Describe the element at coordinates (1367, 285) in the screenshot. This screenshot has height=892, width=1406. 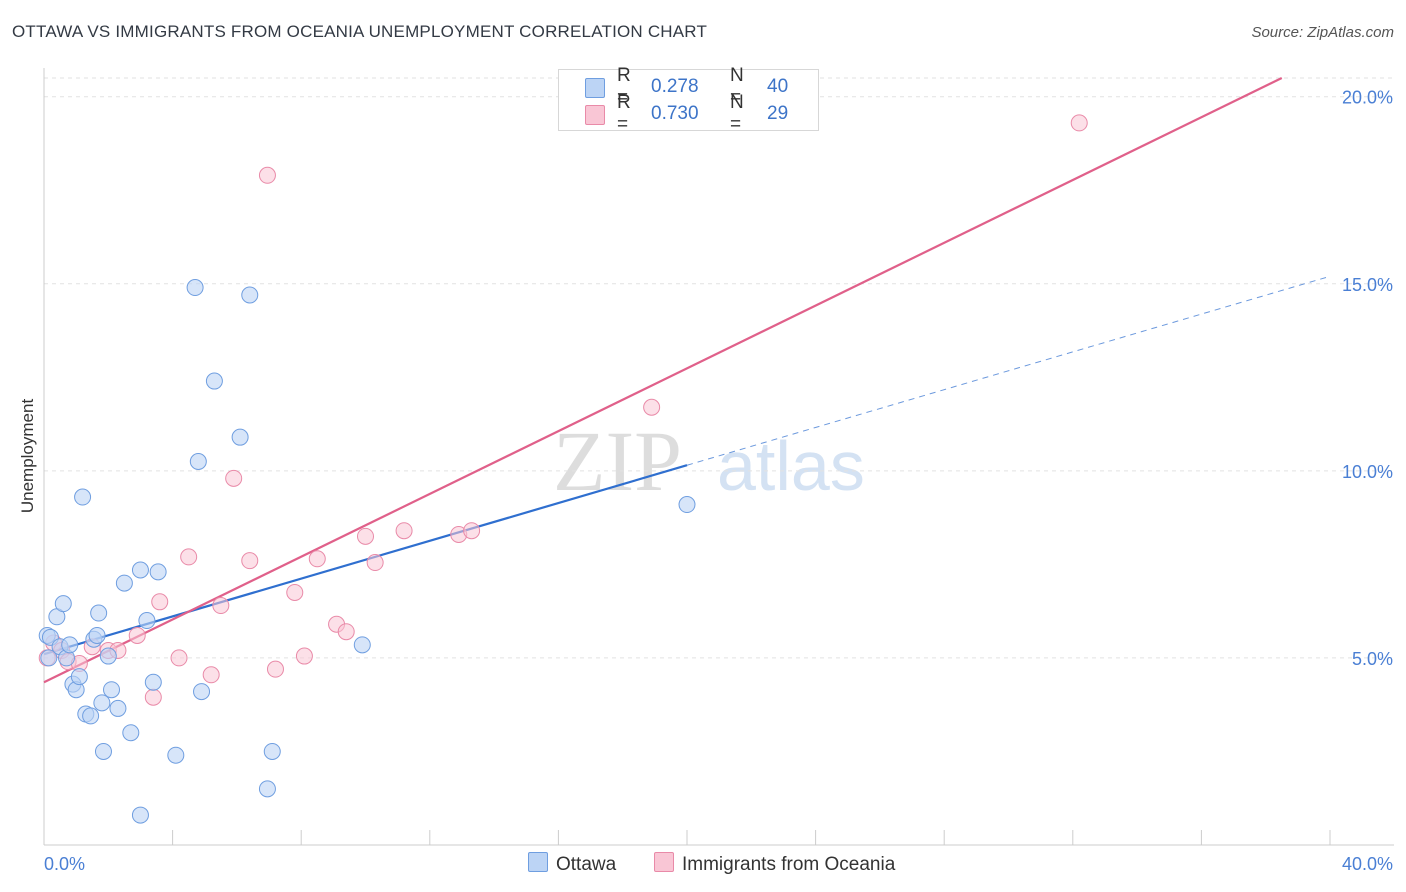
I see `y-tick-label: 15.0%` at that location.